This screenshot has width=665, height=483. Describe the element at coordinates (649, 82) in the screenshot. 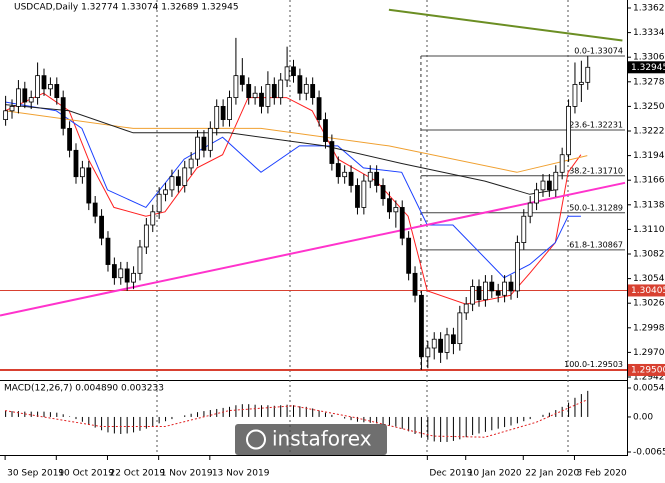

I see `y-tick-label: 1.32780` at that location.